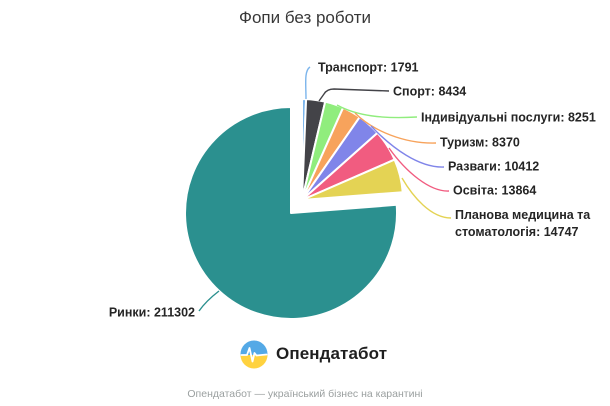 The width and height of the screenshot is (610, 406). Describe the element at coordinates (305, 17) in the screenshot. I see `chart-title: Фопи без роботи` at that location.